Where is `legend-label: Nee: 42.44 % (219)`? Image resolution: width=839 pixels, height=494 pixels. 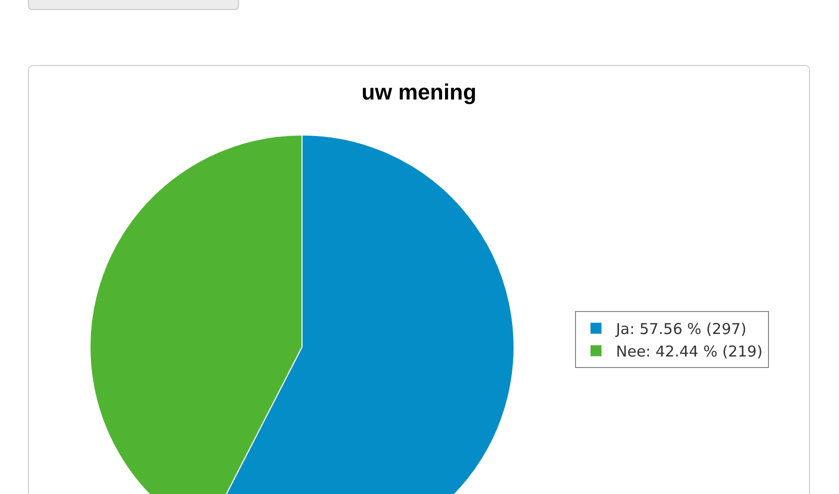
legend-label: Nee: 42.44 % (219) is located at coordinates (689, 351).